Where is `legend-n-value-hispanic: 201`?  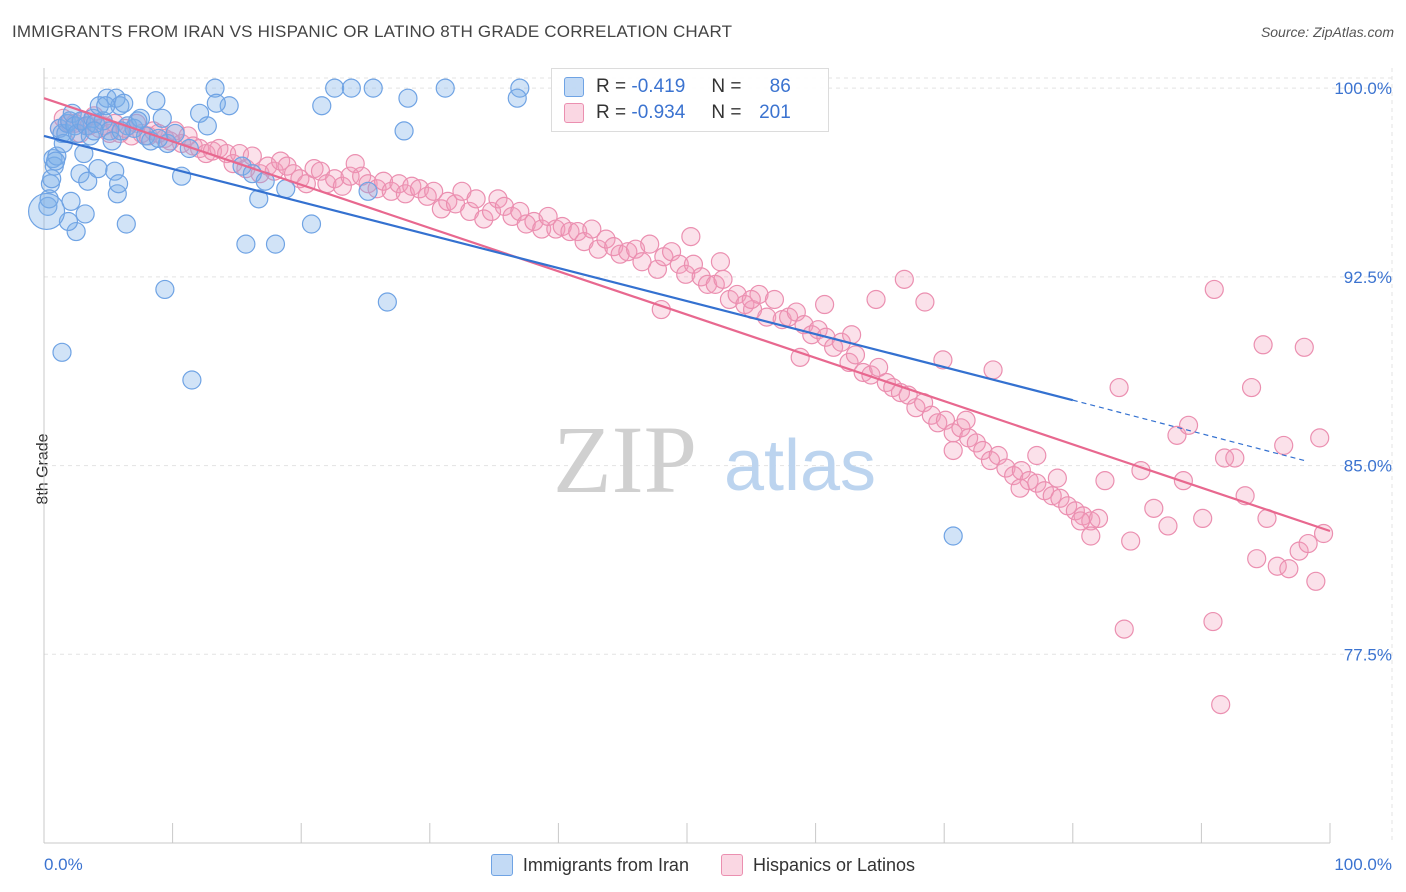
legend-n-value-hispanic: 201 is located at coordinates (775, 112).